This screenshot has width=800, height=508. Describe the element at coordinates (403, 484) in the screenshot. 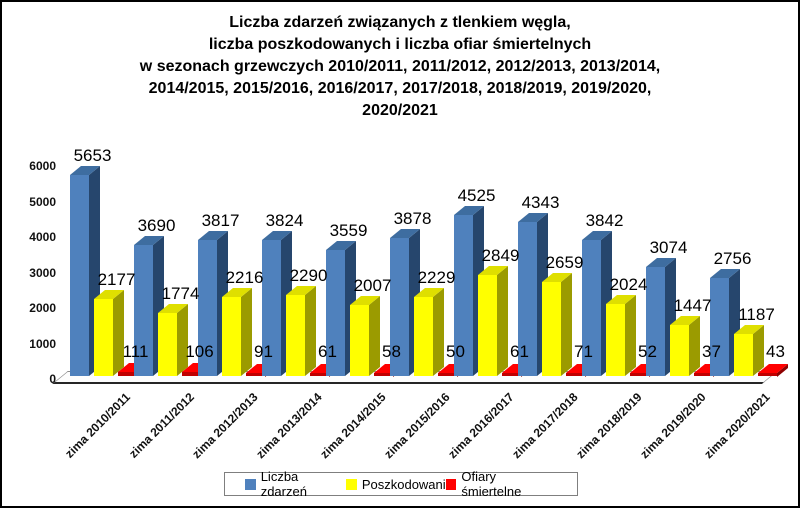

I see `legend-label: Poszkodowani` at that location.